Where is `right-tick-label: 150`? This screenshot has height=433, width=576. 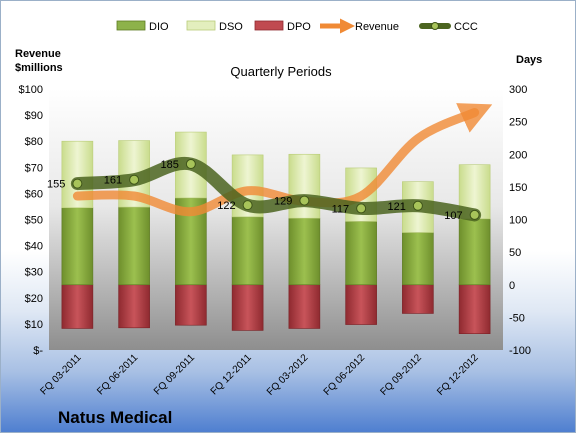 right-tick-label: 150 is located at coordinates (518, 188).